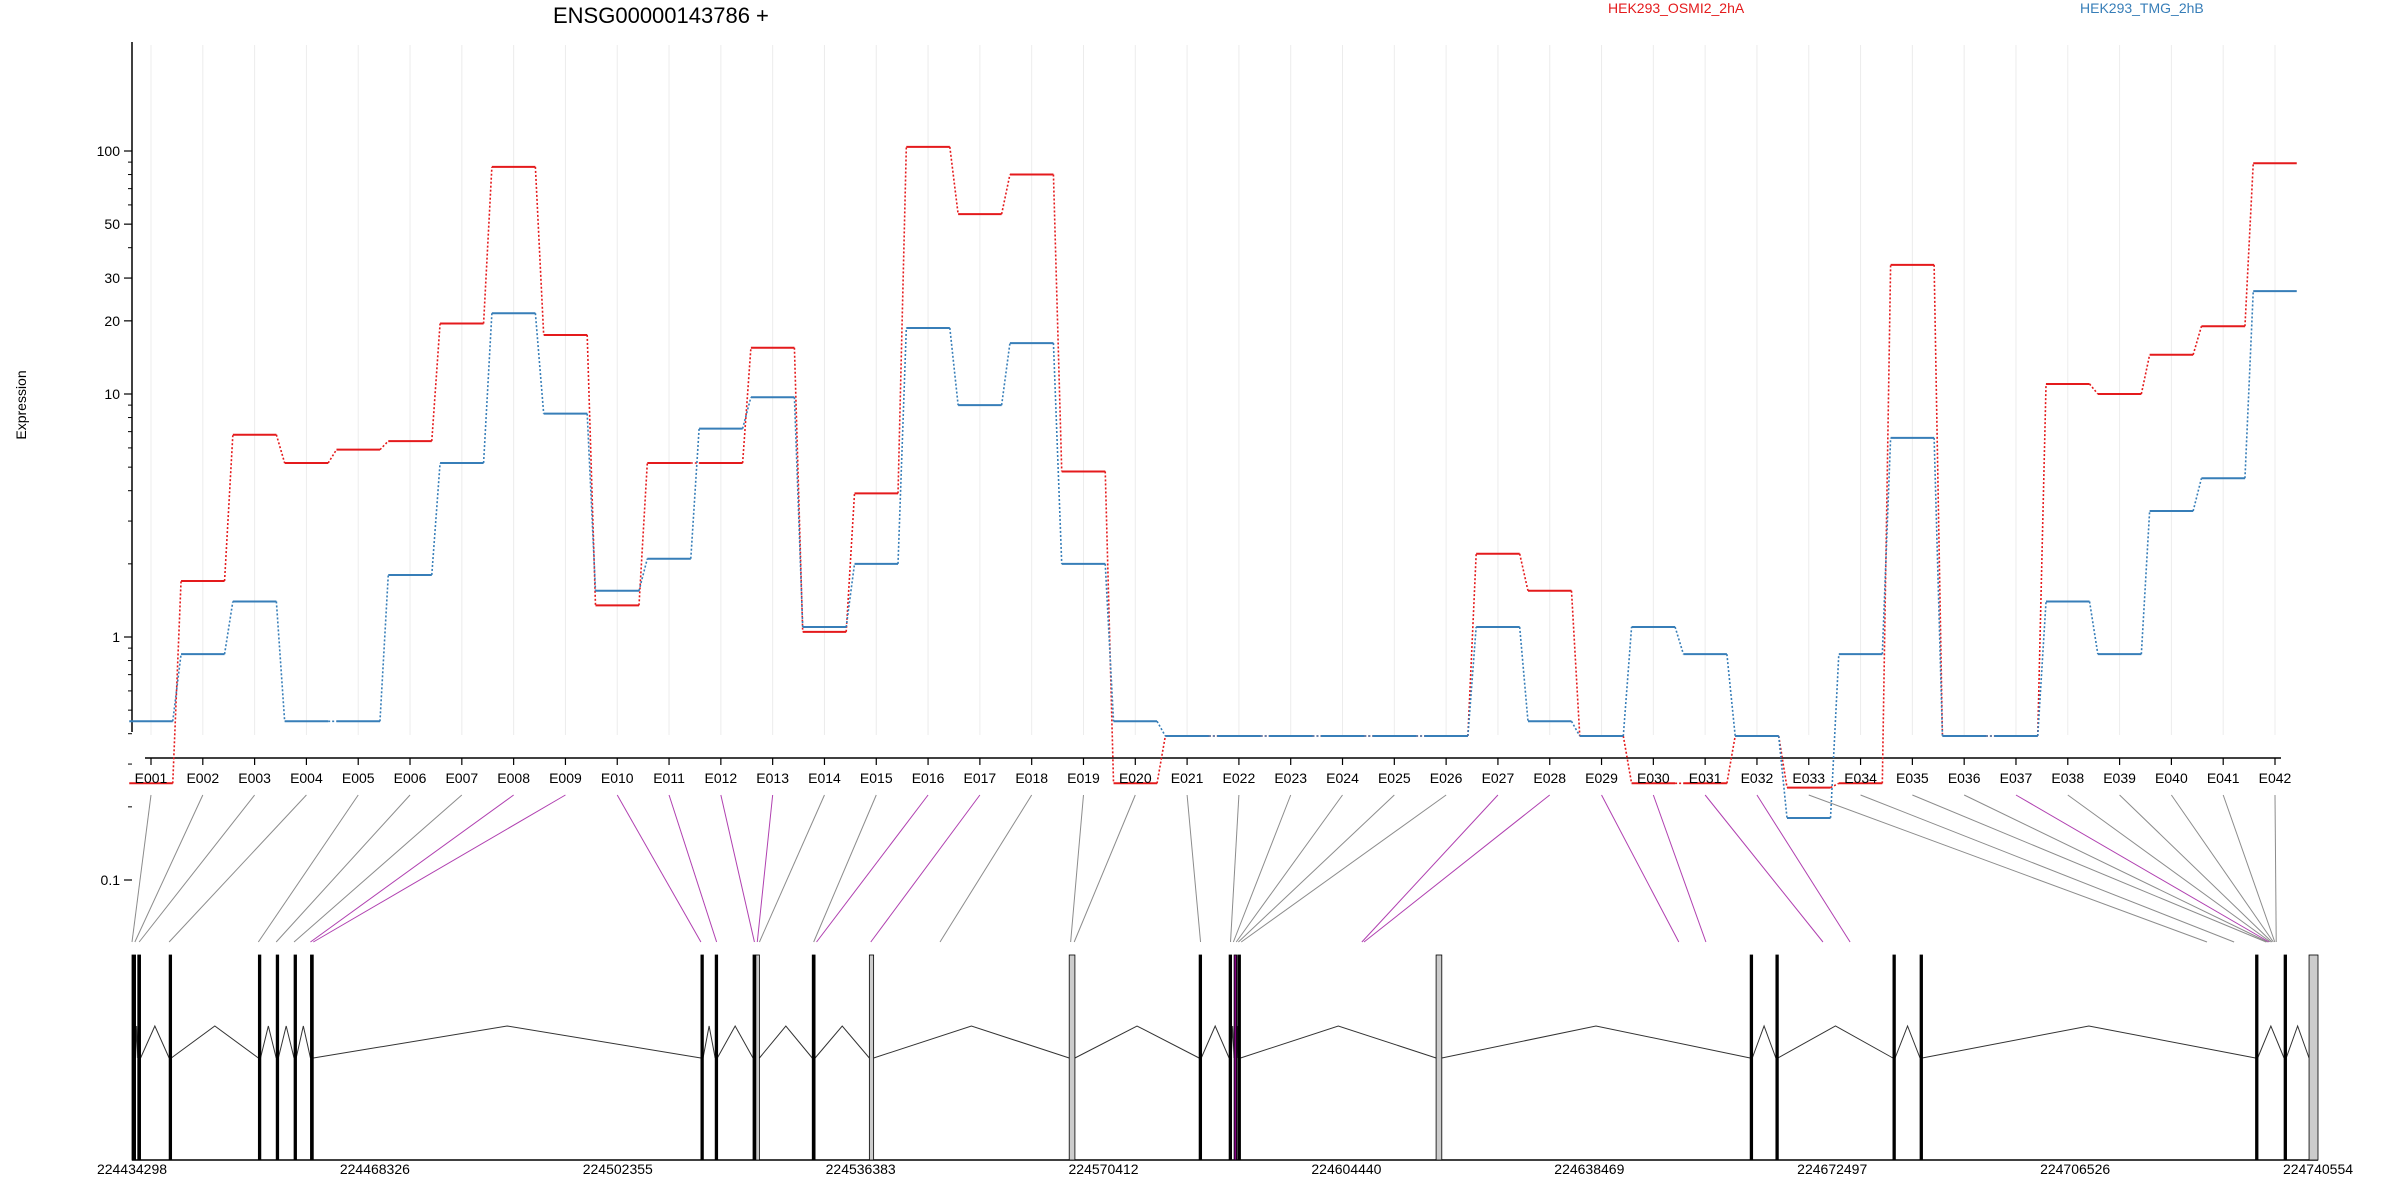  I want to click on exon-label: E010, so click(617, 778).